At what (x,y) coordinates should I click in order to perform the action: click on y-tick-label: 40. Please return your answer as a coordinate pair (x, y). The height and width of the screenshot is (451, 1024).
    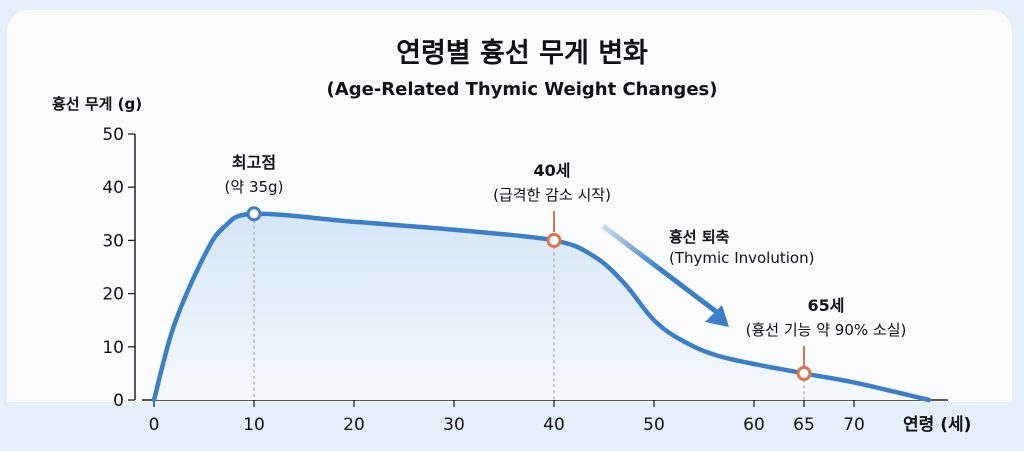
    Looking at the image, I should click on (113, 188).